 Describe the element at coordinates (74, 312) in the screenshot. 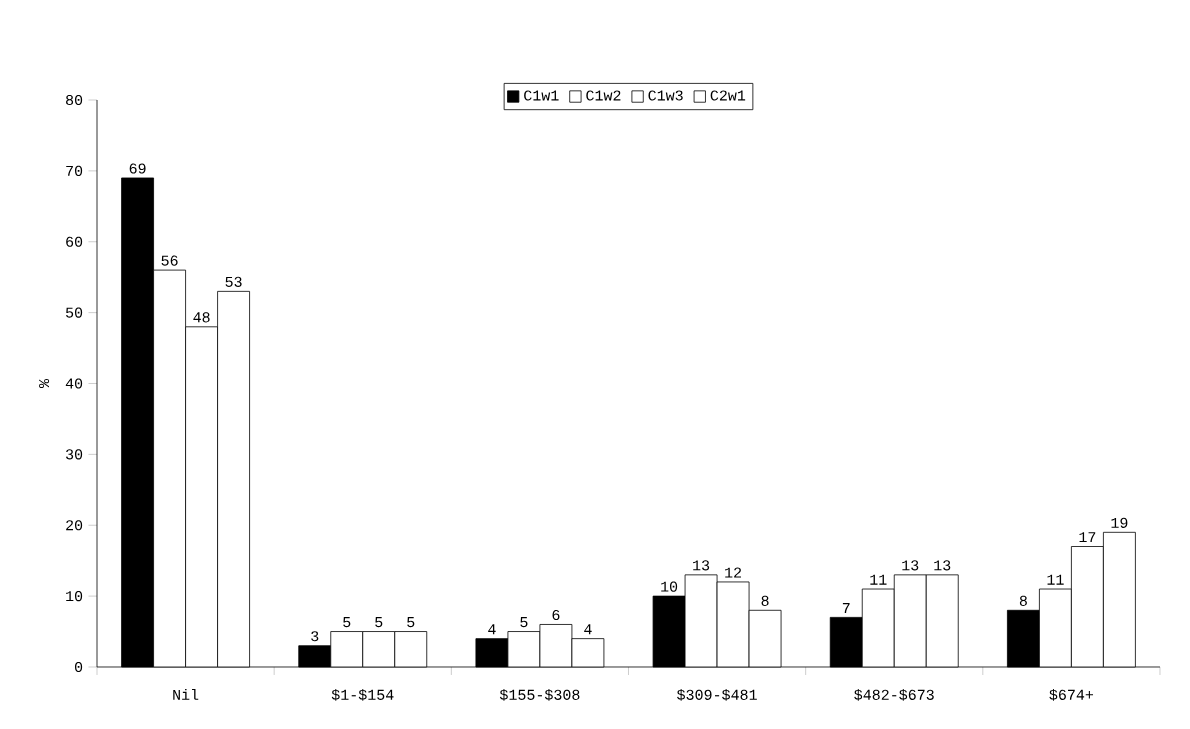

I see `y-tick-label: 50` at that location.